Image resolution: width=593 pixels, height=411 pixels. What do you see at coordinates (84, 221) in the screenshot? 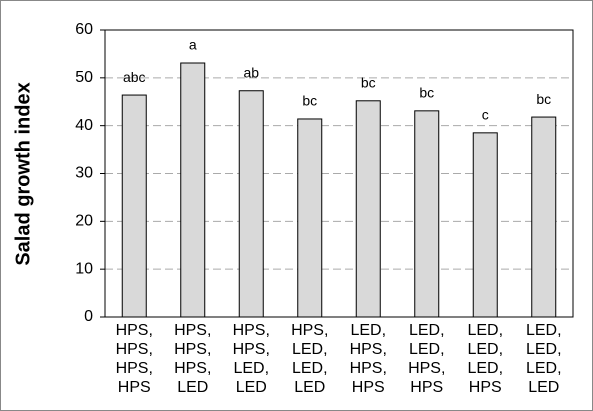
I see `y-tick-label: 20` at bounding box center [84, 221].